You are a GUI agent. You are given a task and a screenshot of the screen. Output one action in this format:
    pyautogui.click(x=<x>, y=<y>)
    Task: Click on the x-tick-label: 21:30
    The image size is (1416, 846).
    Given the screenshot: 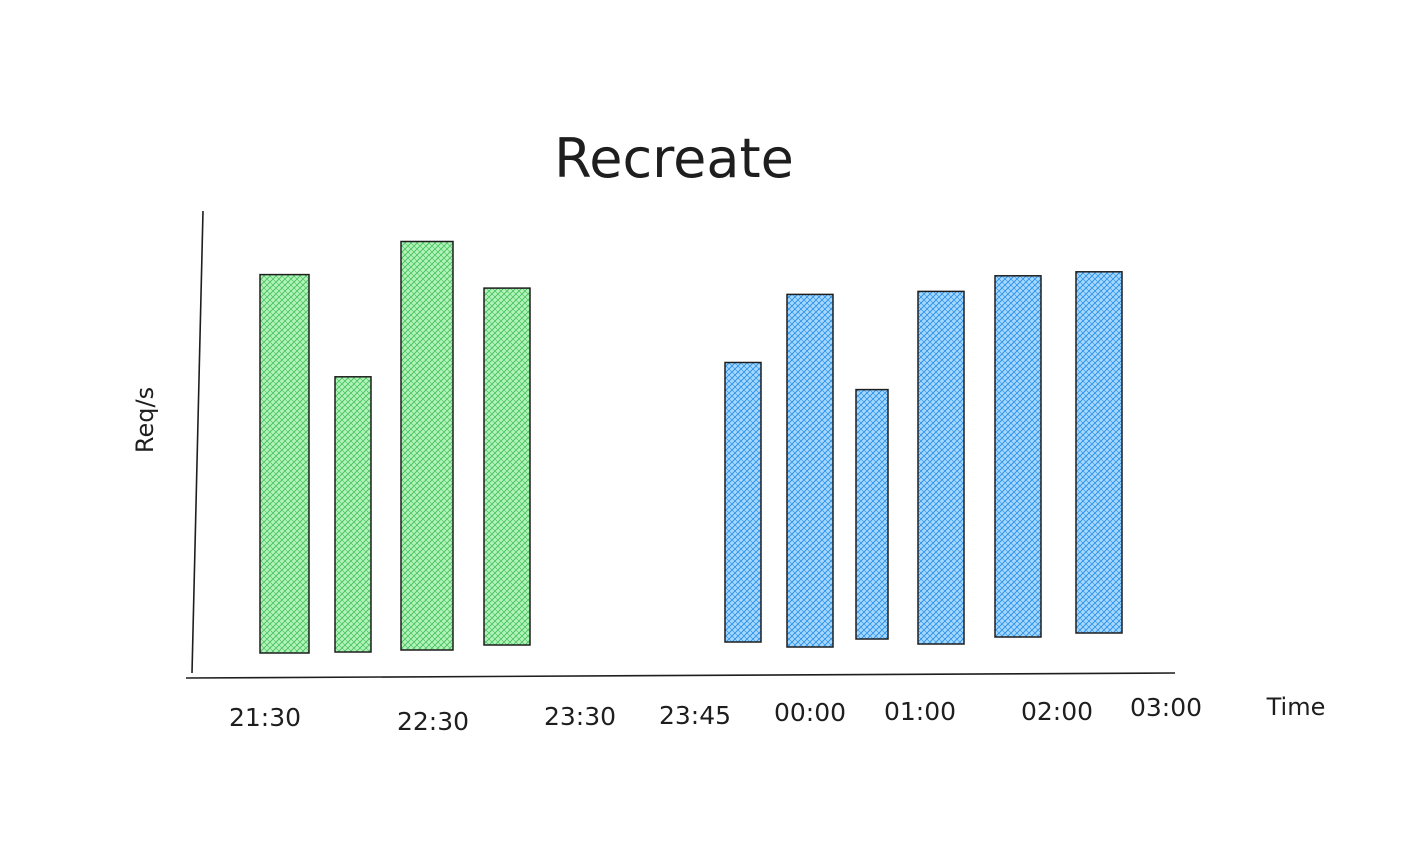 What is the action you would take?
    pyautogui.click(x=265, y=717)
    